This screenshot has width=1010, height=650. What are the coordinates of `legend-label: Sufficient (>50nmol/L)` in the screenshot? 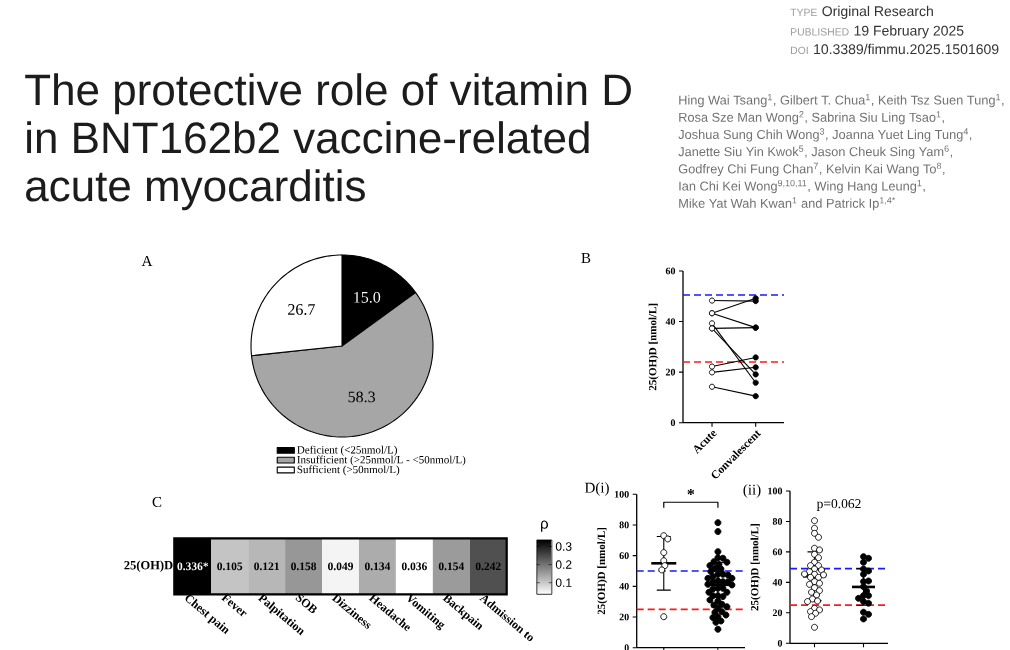 It's located at (348, 470).